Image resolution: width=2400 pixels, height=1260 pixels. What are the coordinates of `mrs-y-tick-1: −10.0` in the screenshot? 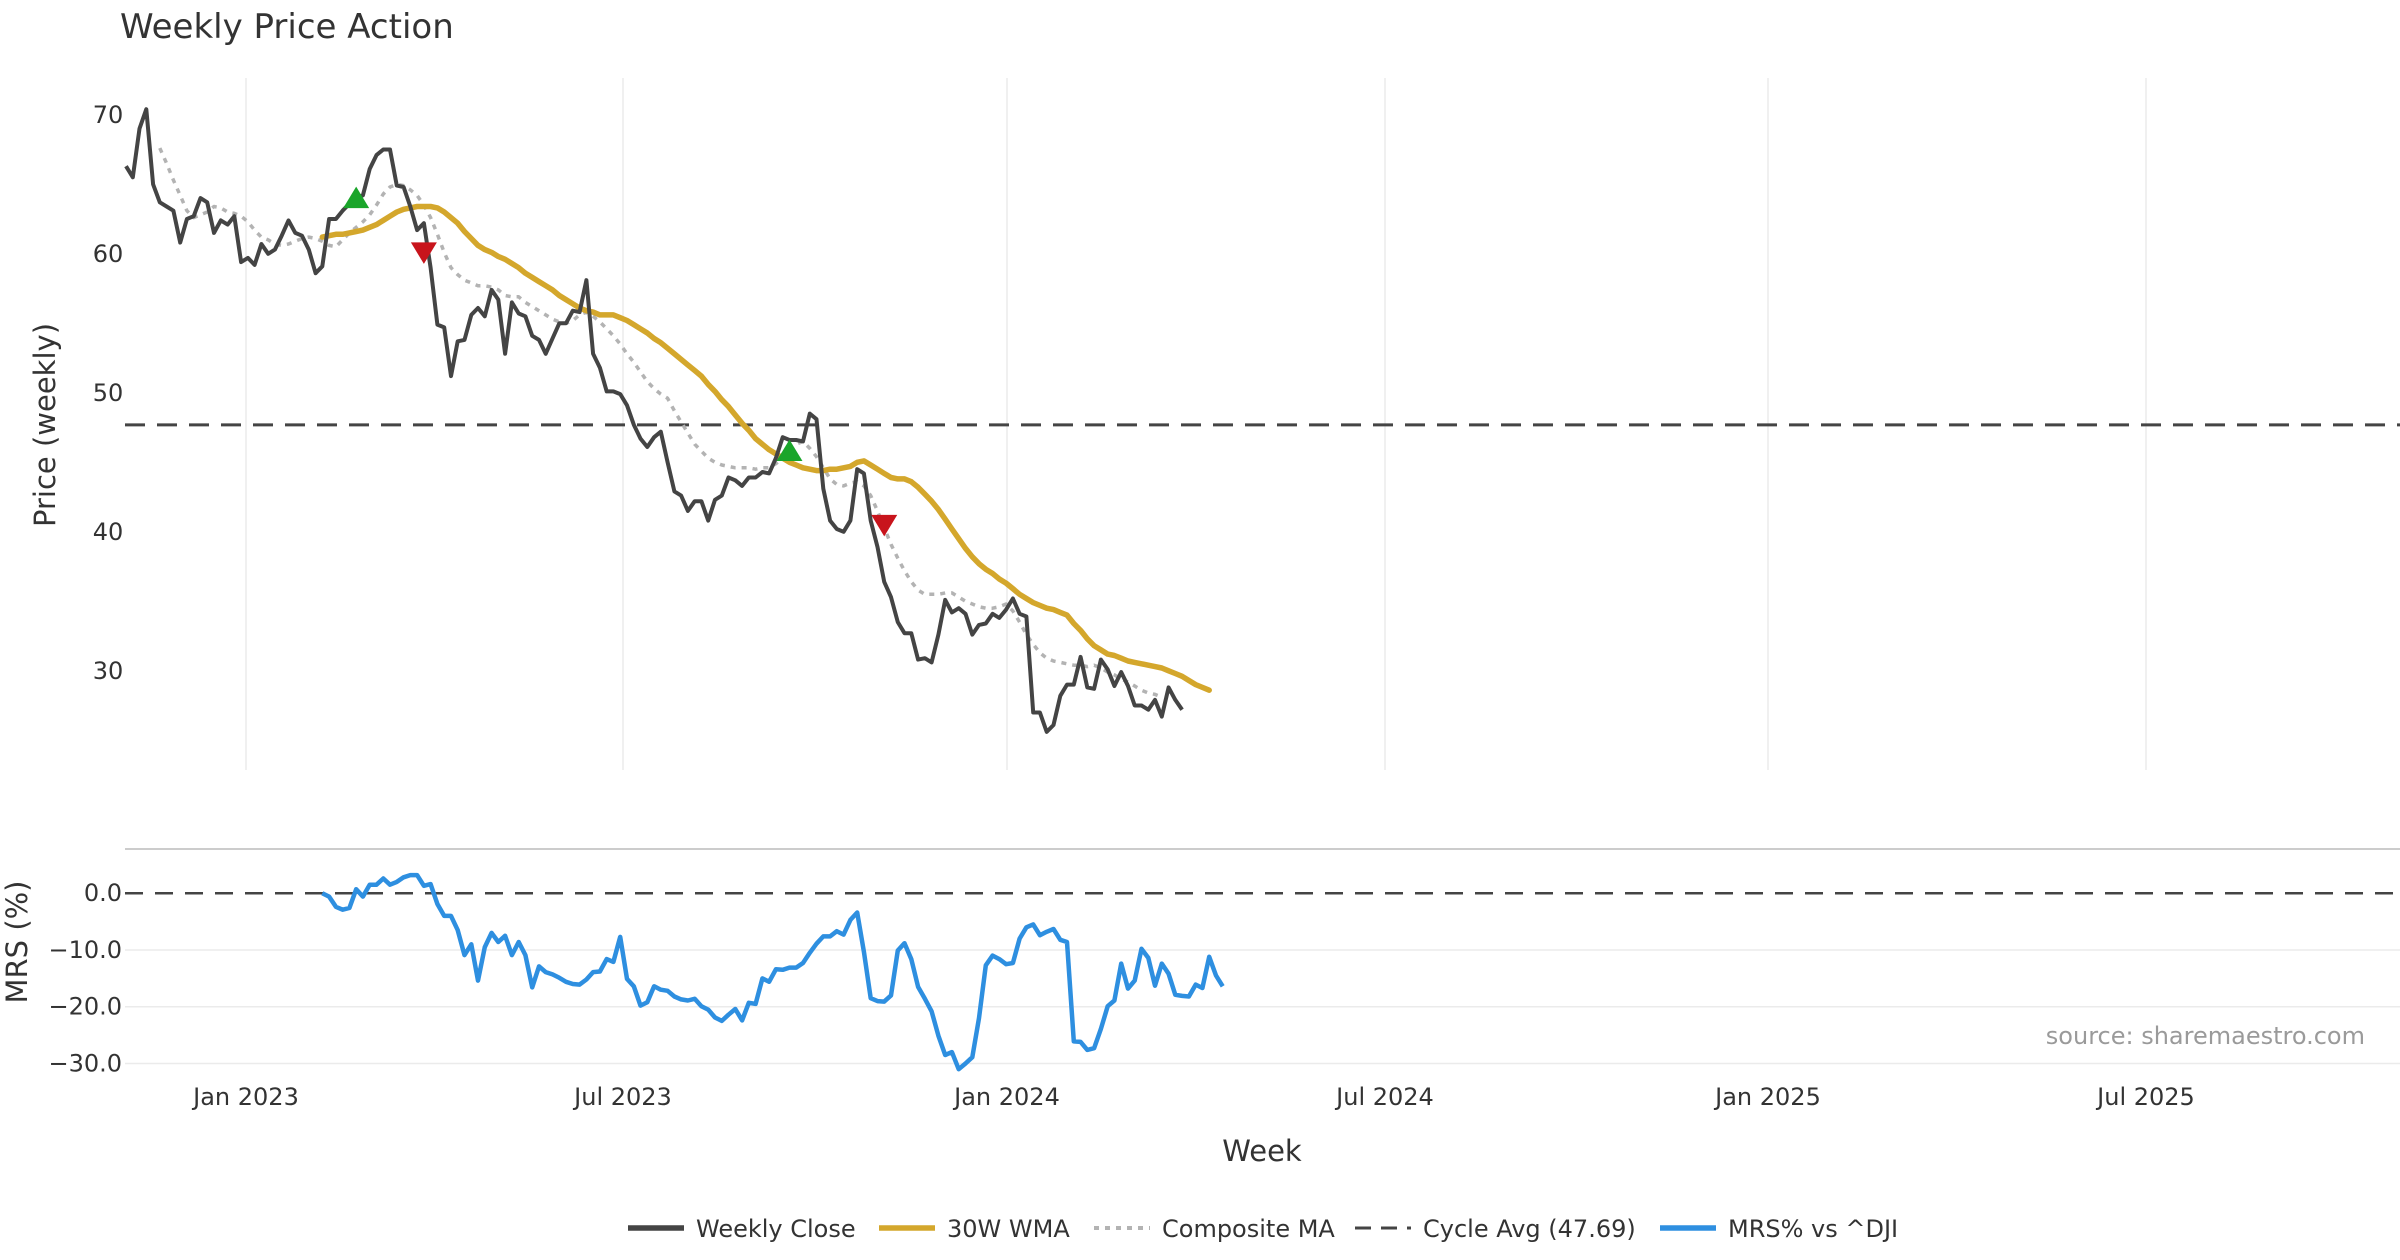 It's located at (85, 950).